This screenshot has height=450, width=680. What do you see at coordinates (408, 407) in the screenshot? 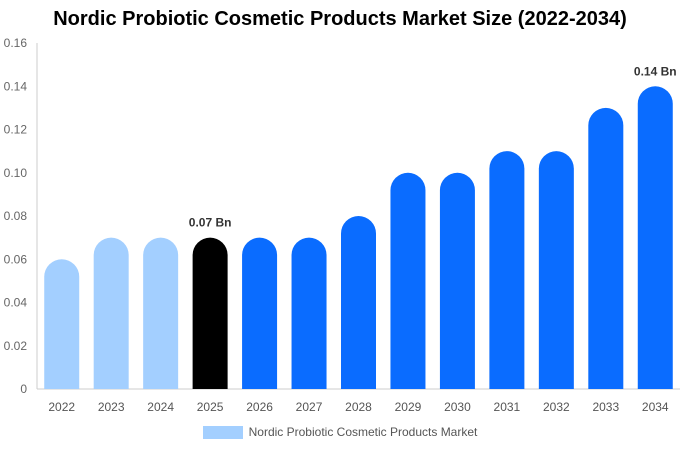
I see `x-tick-label: 2029` at bounding box center [408, 407].